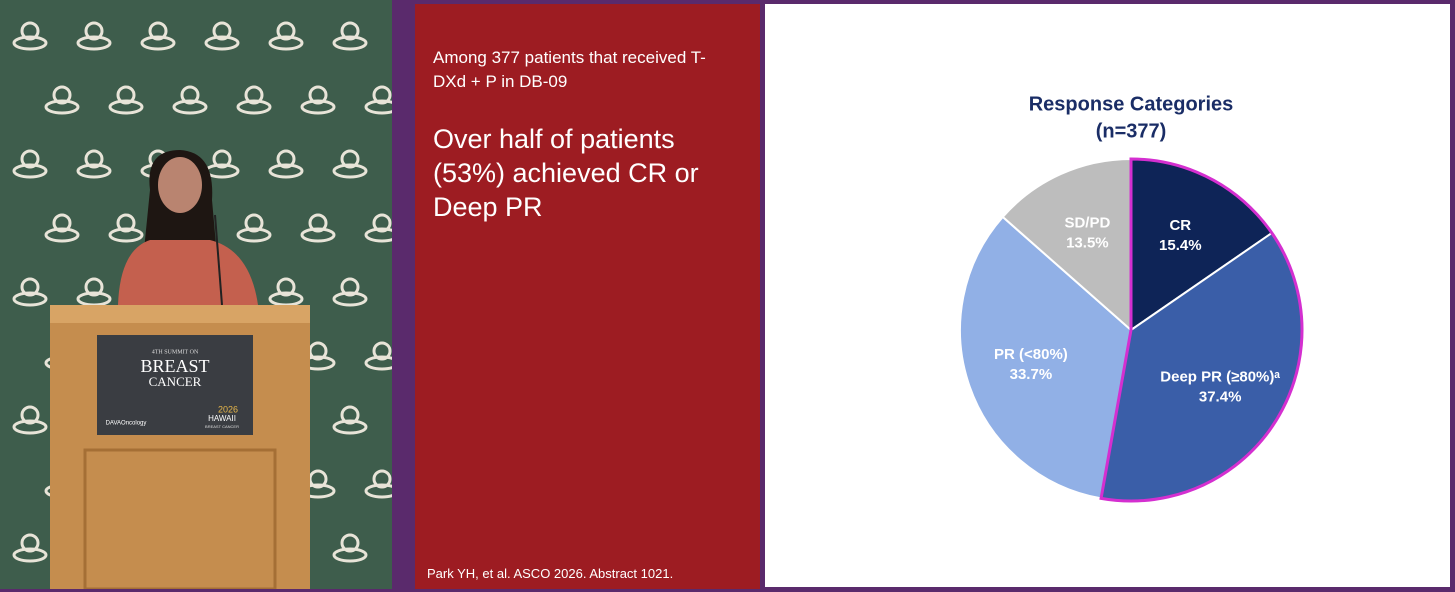 This screenshot has width=1455, height=592. I want to click on slice-value: 37.4%, so click(1220, 396).